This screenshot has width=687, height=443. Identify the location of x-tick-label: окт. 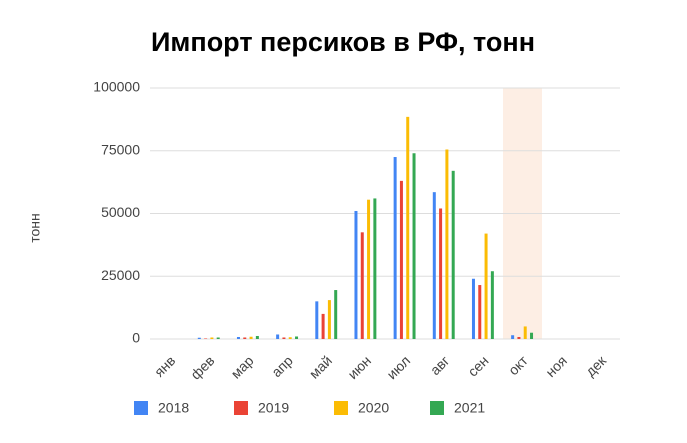
(518, 365).